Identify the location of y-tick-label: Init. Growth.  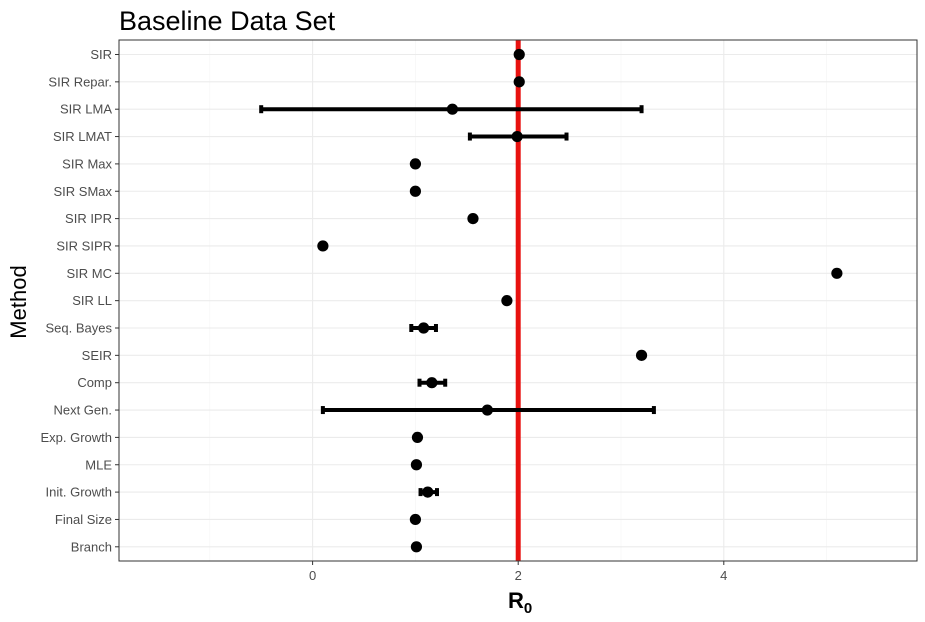
(79, 492).